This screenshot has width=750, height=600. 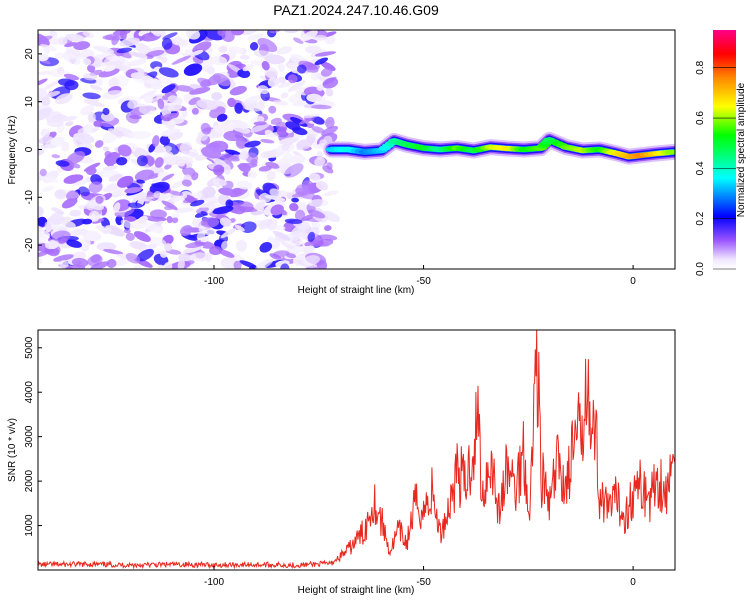 I want to click on top-x-ticks: -100 -50 0, so click(x=420, y=276).